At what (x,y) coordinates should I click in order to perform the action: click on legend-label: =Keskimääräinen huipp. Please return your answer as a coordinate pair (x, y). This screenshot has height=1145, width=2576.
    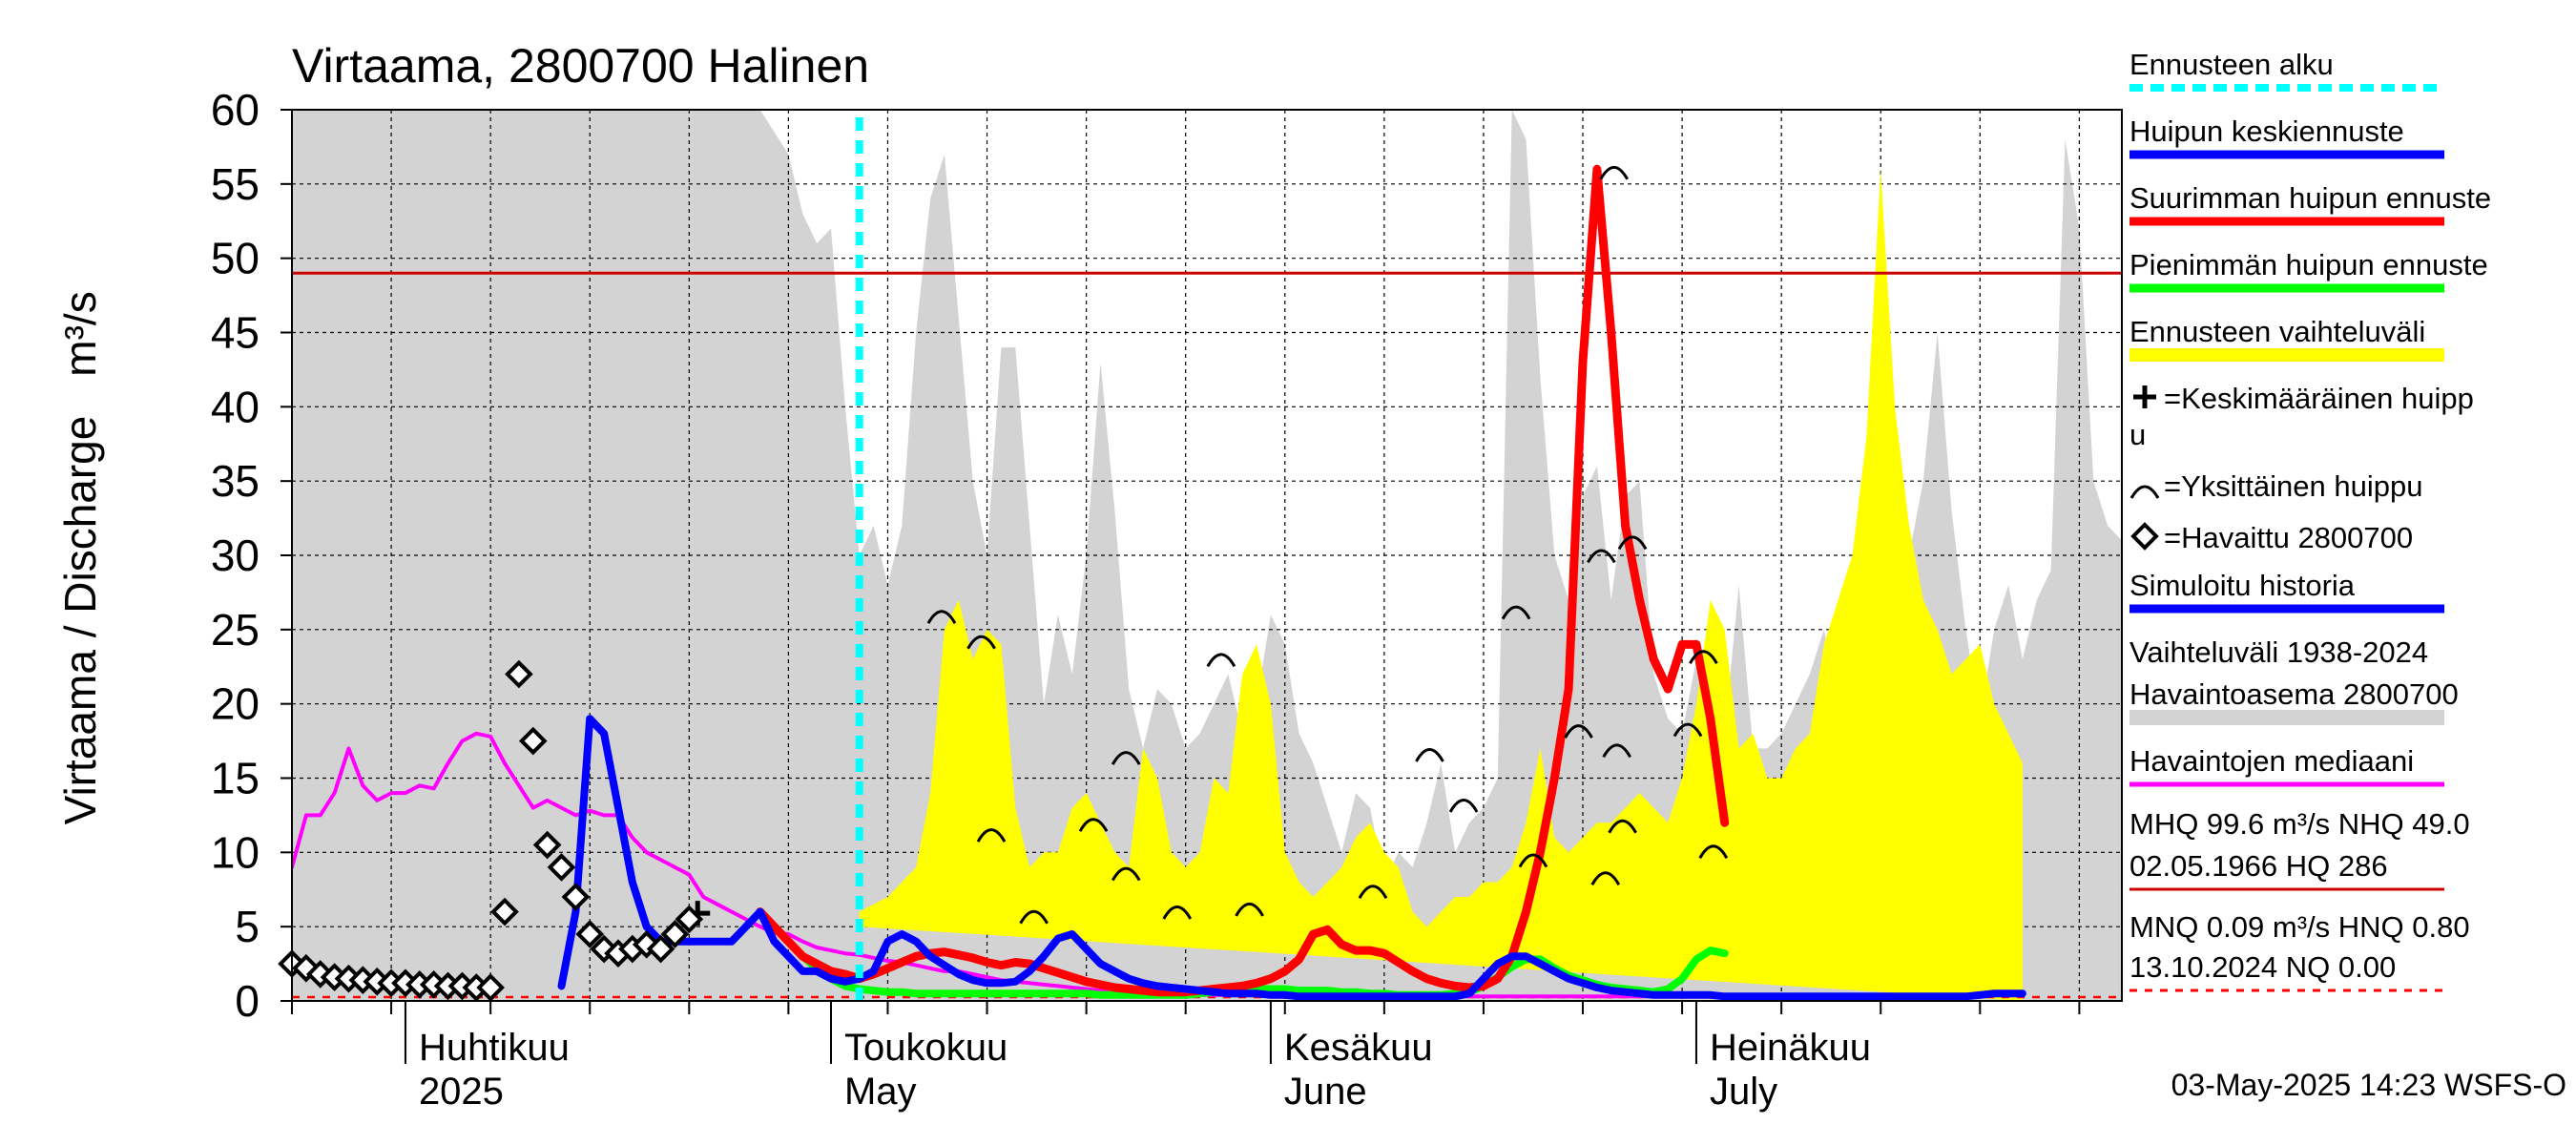
    Looking at the image, I should click on (2319, 398).